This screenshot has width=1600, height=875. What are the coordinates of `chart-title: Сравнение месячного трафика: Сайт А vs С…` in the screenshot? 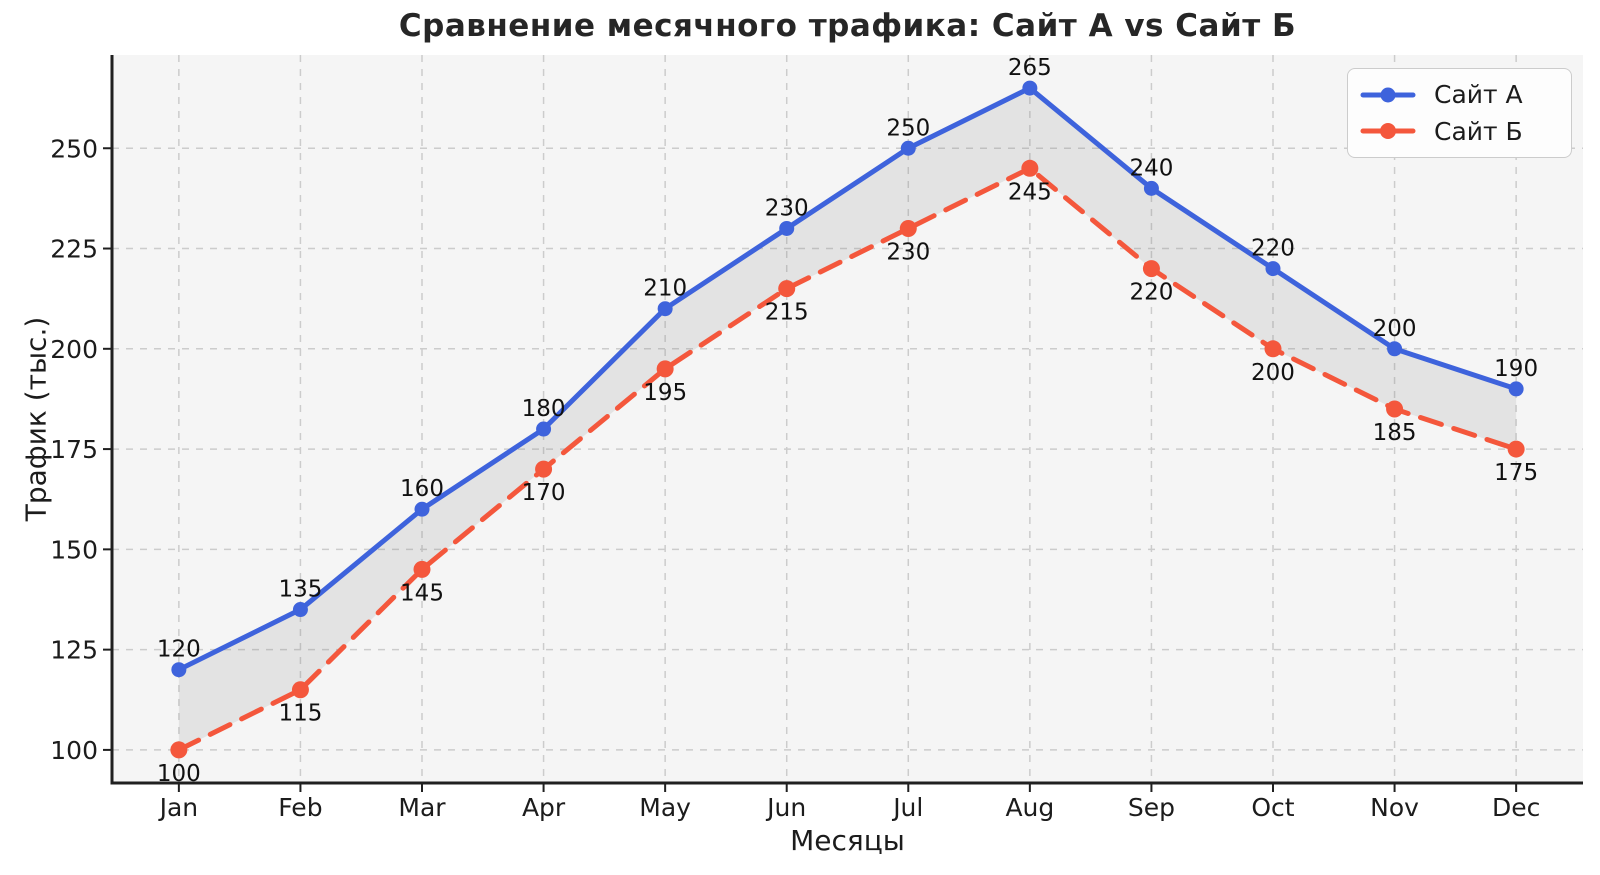 It's located at (847, 26).